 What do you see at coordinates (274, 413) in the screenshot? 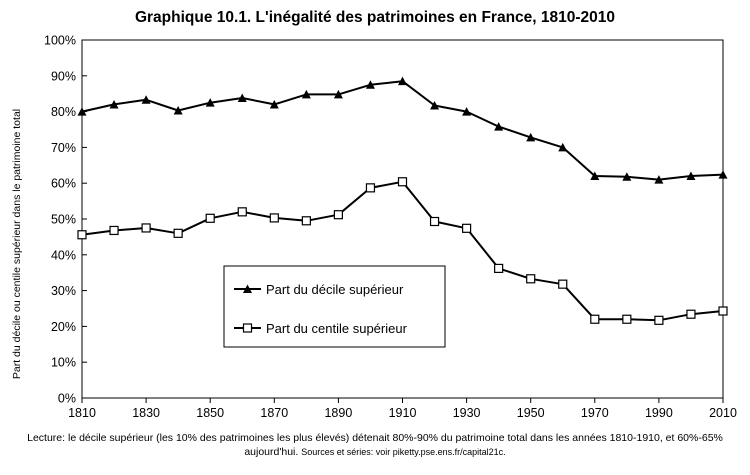
I see `x-tick-label: 1870` at bounding box center [274, 413].